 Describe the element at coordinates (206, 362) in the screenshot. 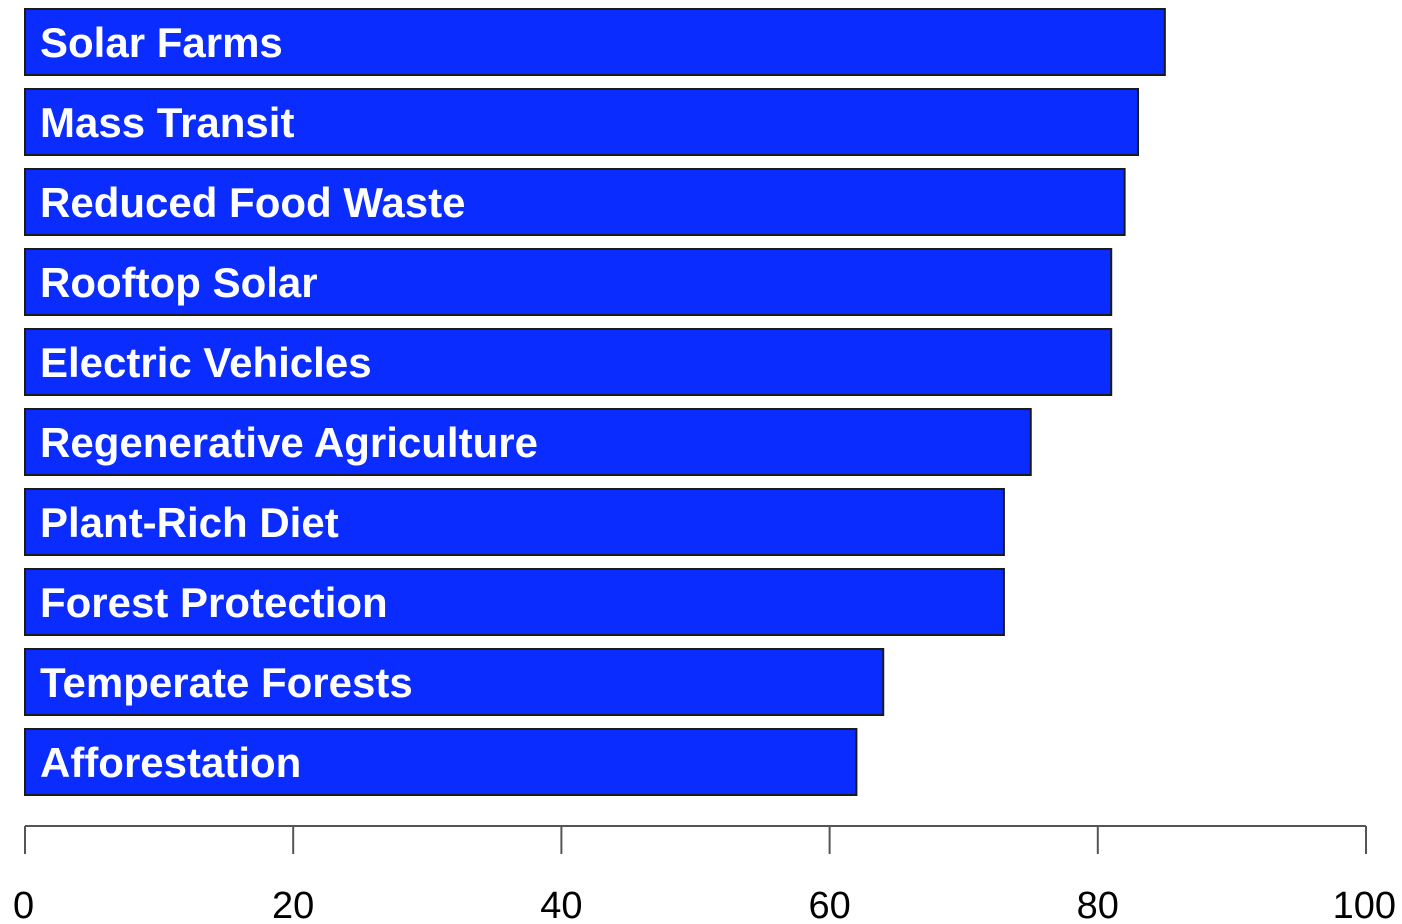

I see `bar-label: Electric Vehicles` at that location.